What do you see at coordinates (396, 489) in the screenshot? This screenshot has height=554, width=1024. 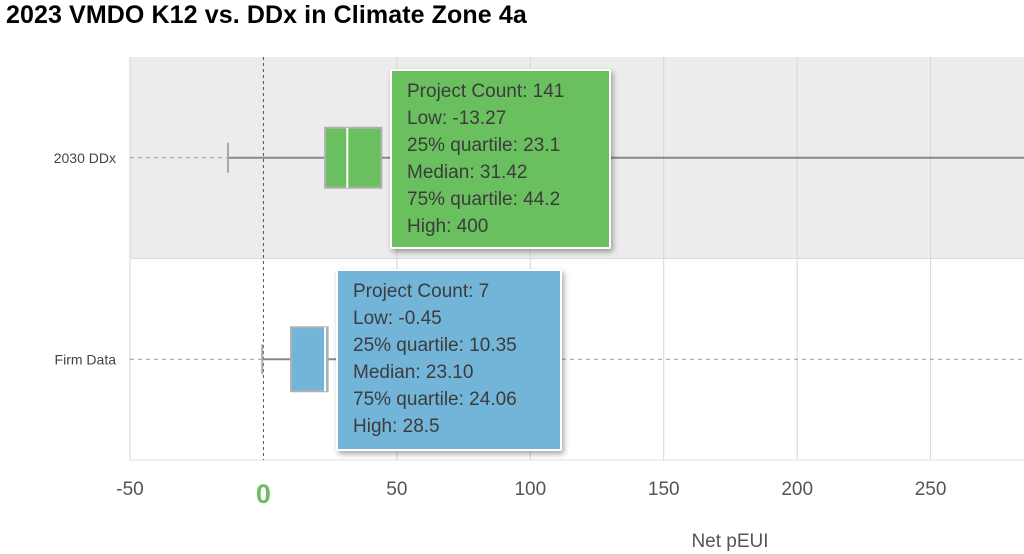 I see `x-tick-label: 50` at bounding box center [396, 489].